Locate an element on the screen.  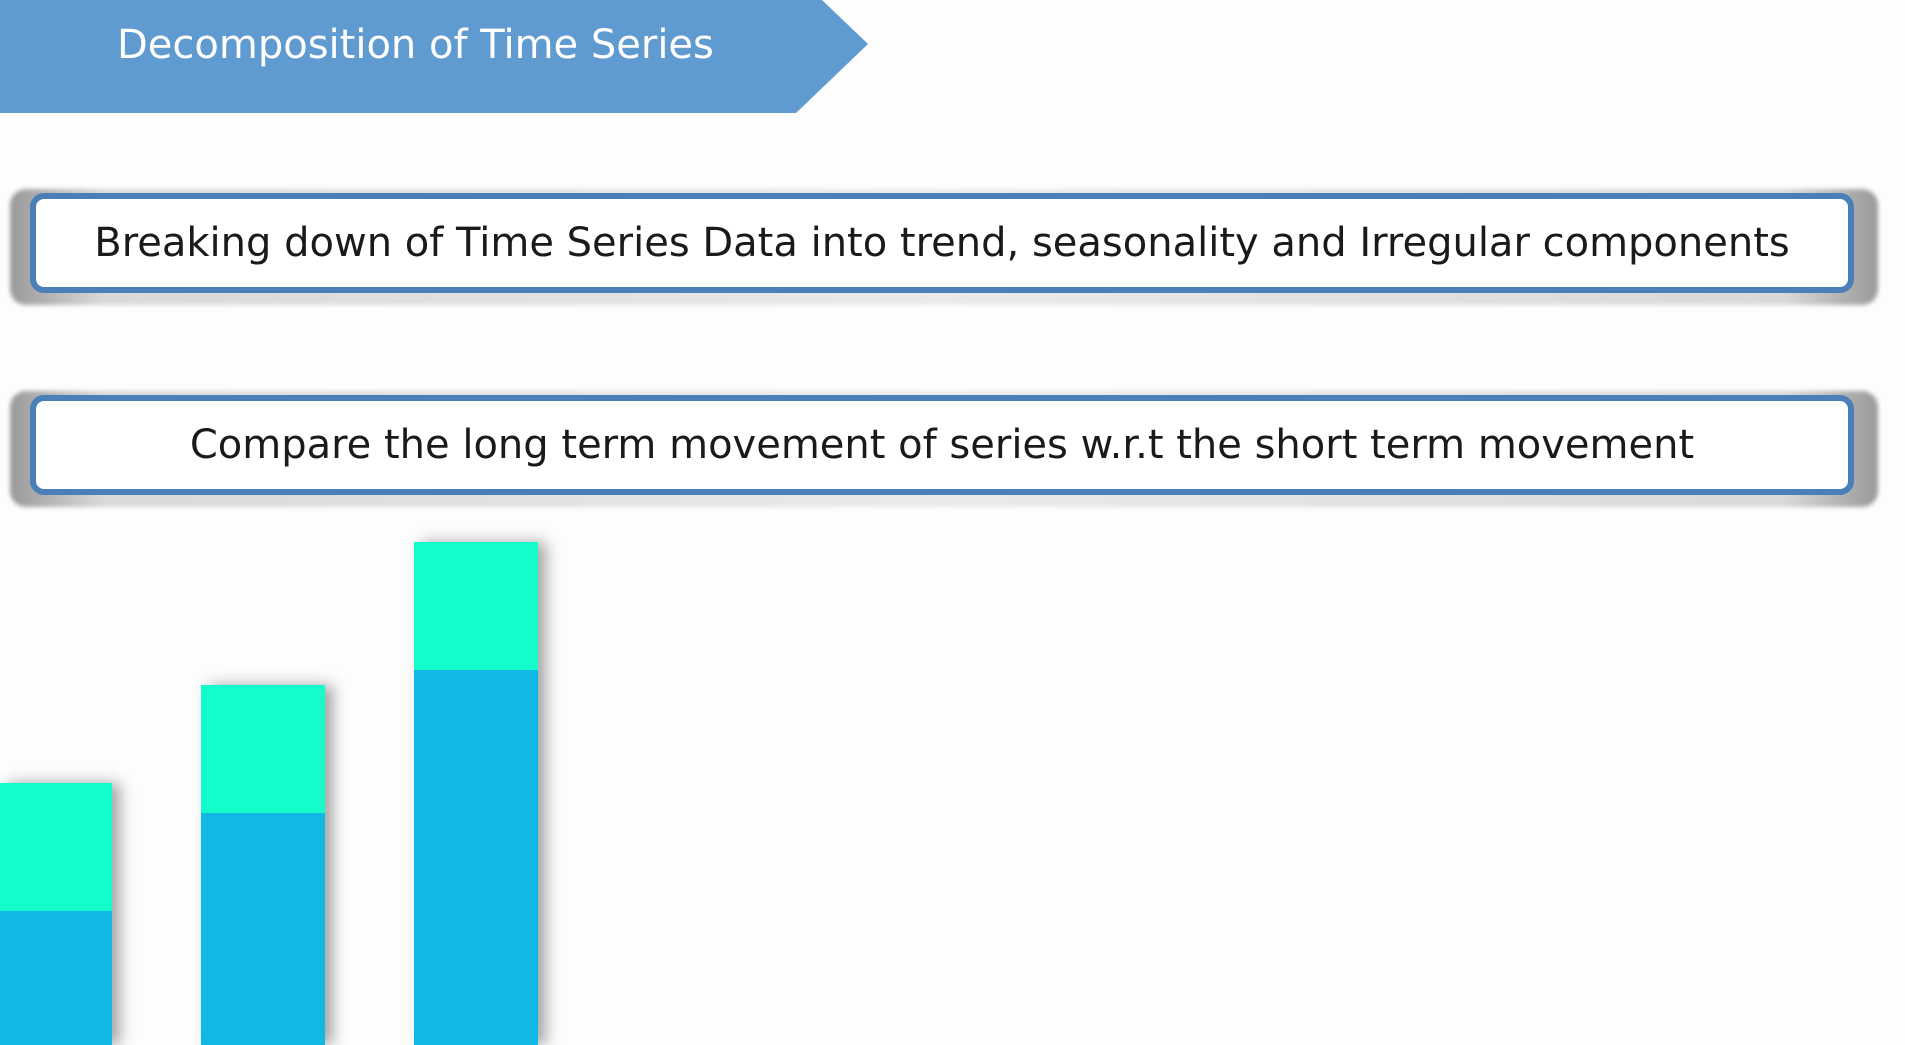
title-banner is located at coordinates (434, 56).